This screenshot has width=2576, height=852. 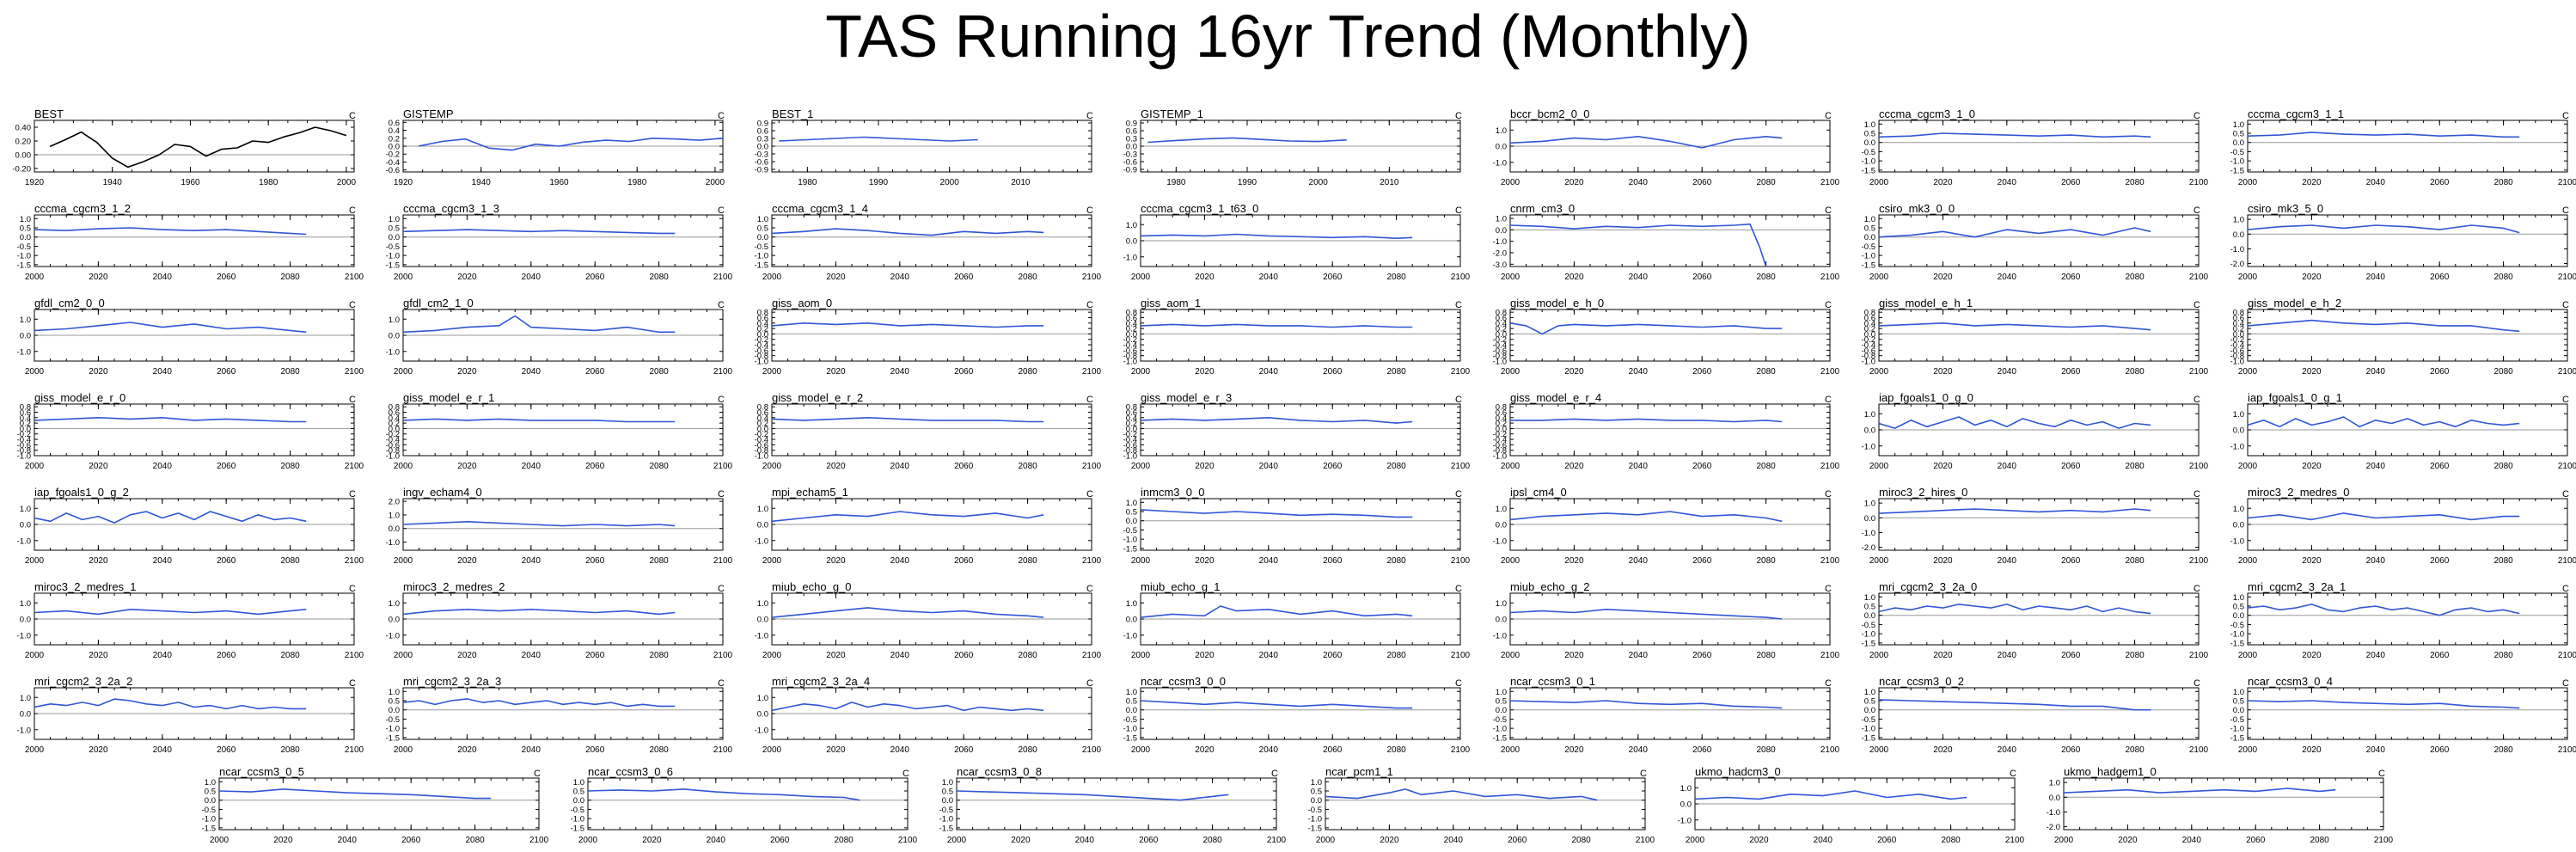 What do you see at coordinates (452, 681) in the screenshot?
I see `panel-title: mri_cgcm2_3_2a_3` at bounding box center [452, 681].